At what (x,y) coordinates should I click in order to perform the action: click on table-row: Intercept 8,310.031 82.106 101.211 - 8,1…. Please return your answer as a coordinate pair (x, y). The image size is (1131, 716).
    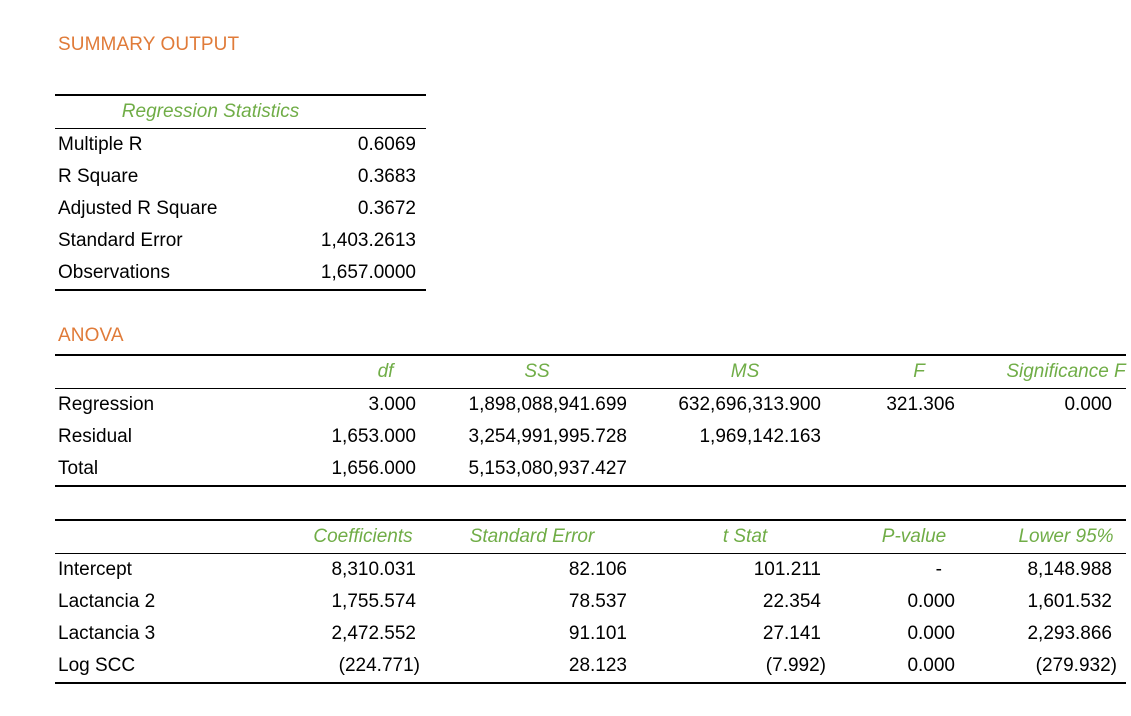
    Looking at the image, I should click on (590, 570).